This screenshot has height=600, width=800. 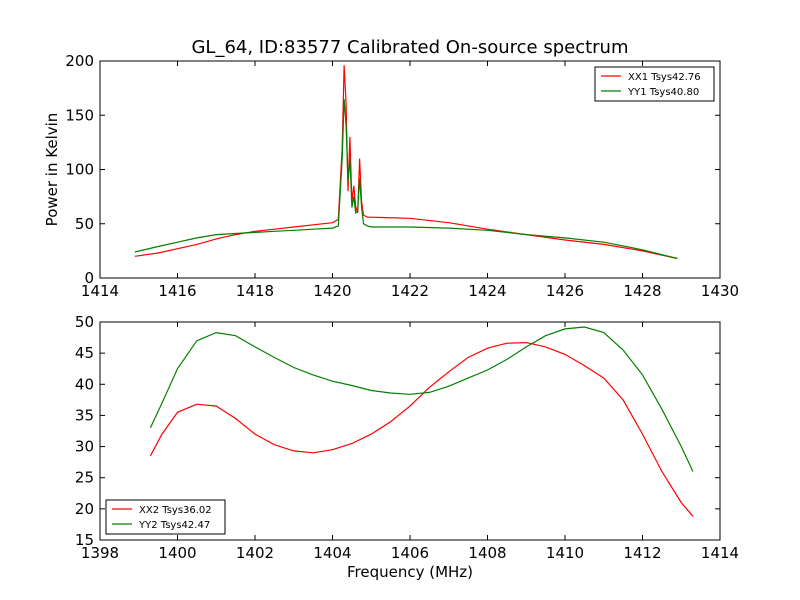 What do you see at coordinates (642, 553) in the screenshot?
I see `x-tick-label: 1412` at bounding box center [642, 553].